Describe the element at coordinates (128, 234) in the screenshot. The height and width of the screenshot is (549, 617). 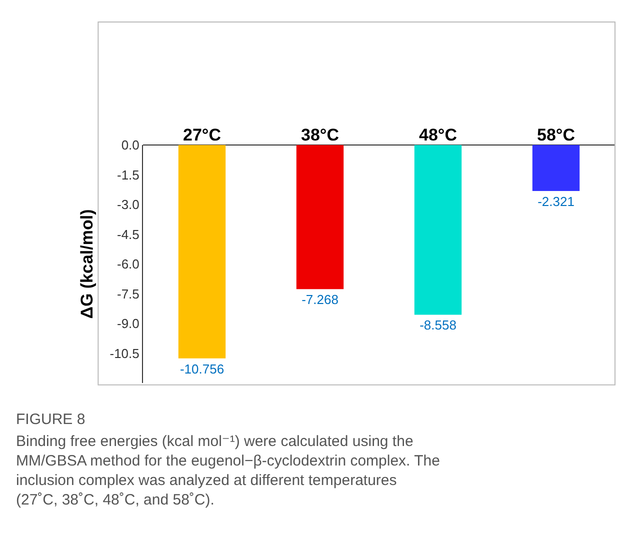
I see `y-tick-label: -4.5` at that location.